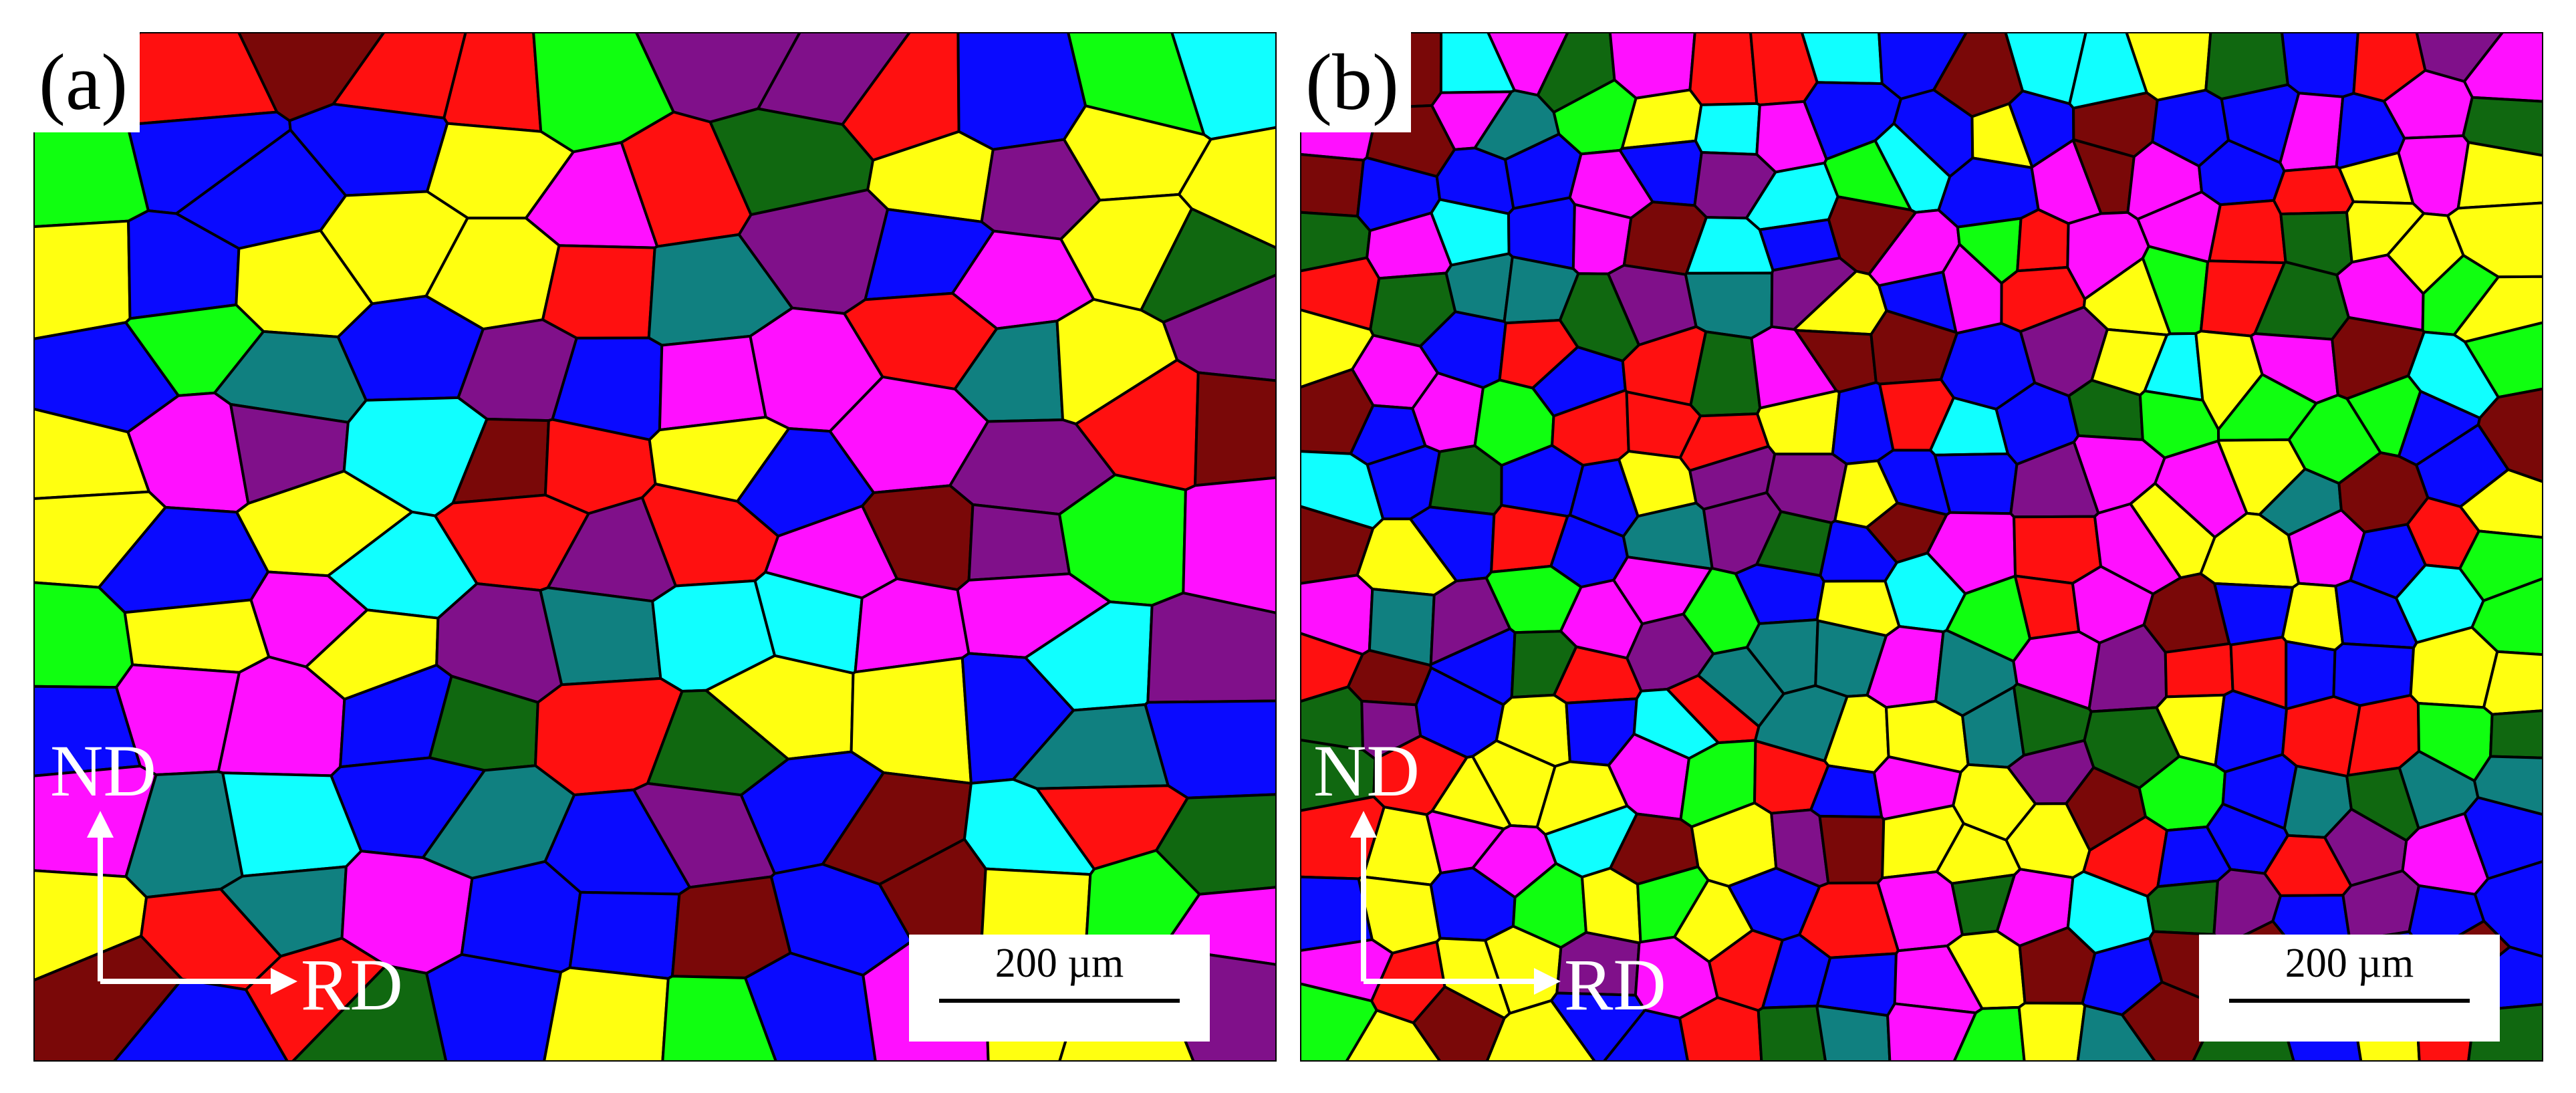 Image resolution: width=2576 pixels, height=1093 pixels. I want to click on nd-label-a: ND, so click(103, 771).